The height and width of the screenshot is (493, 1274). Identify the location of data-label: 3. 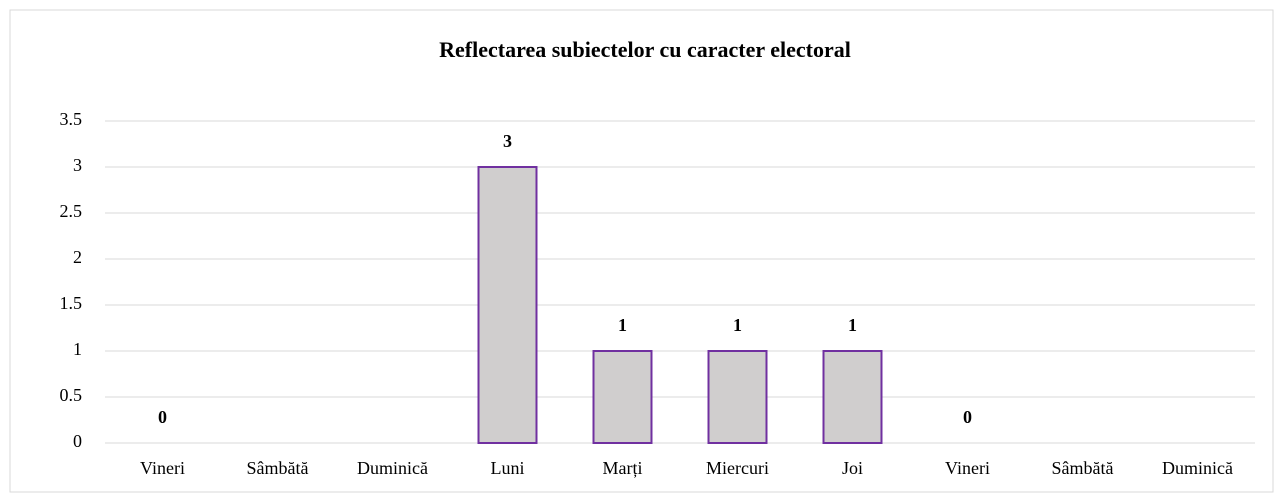
(507, 141).